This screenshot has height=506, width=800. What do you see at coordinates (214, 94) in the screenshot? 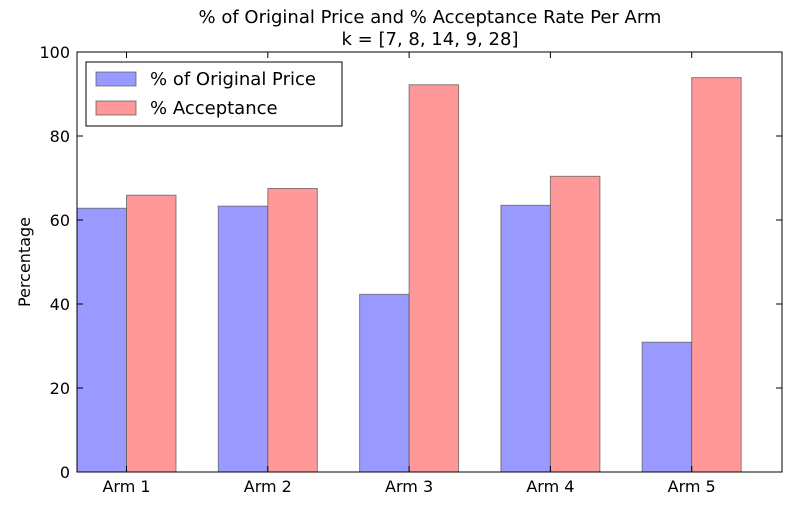
I see `legend: % of Original Price % Acceptance` at bounding box center [214, 94].